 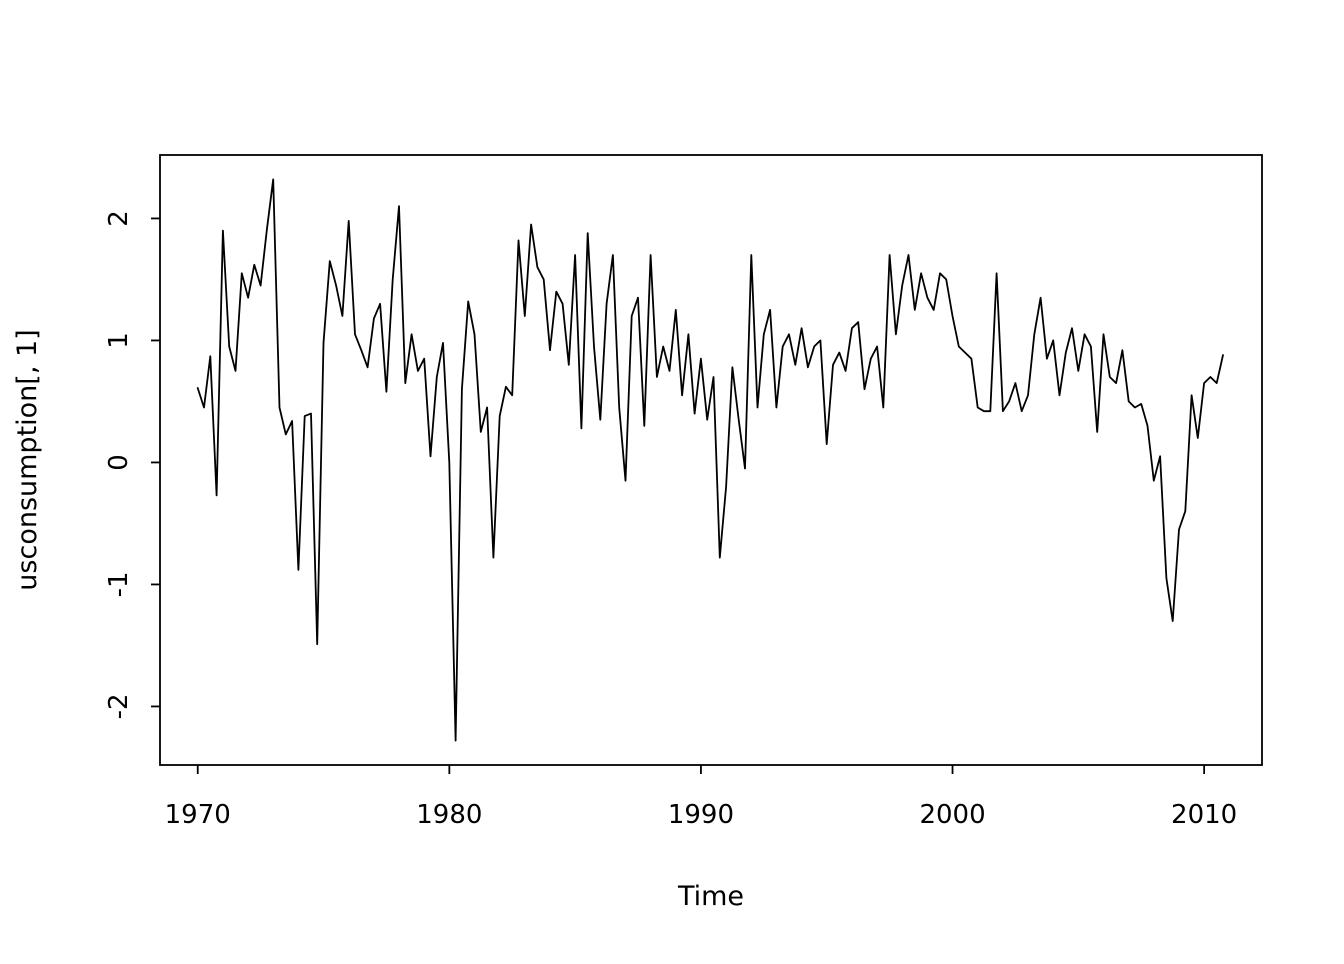 What do you see at coordinates (710, 896) in the screenshot?
I see `x-axis-title: Time` at bounding box center [710, 896].